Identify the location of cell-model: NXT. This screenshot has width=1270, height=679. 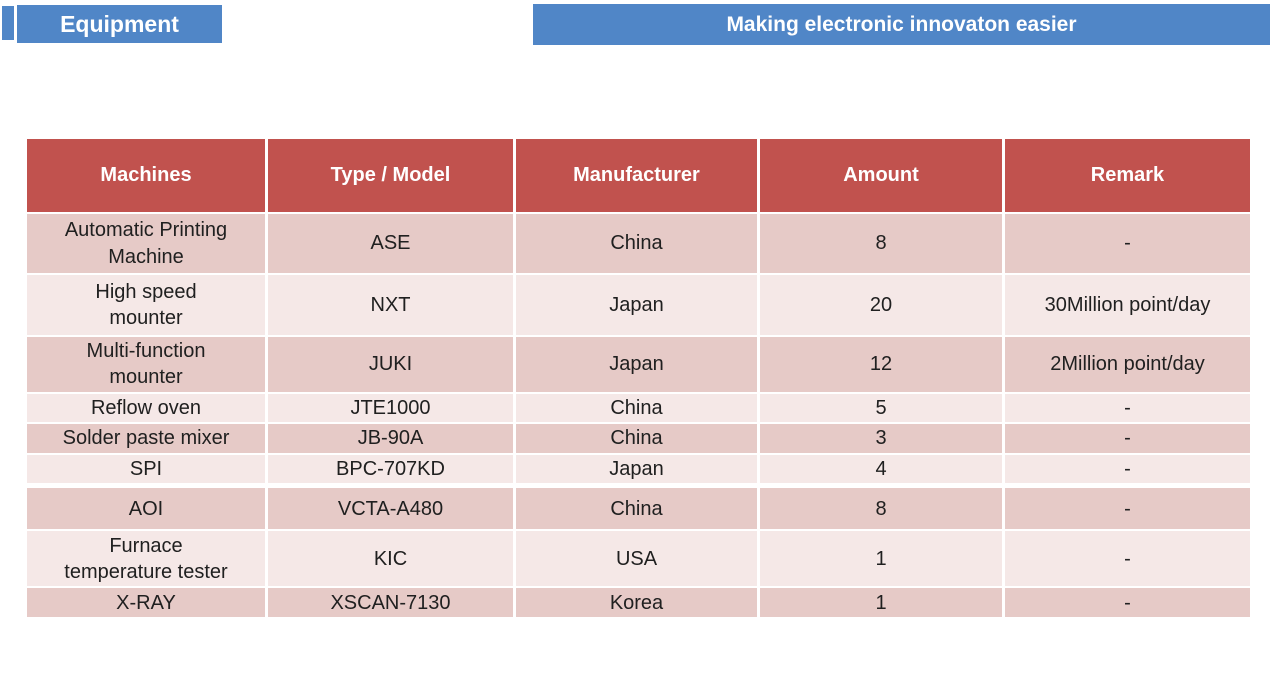
(390, 305).